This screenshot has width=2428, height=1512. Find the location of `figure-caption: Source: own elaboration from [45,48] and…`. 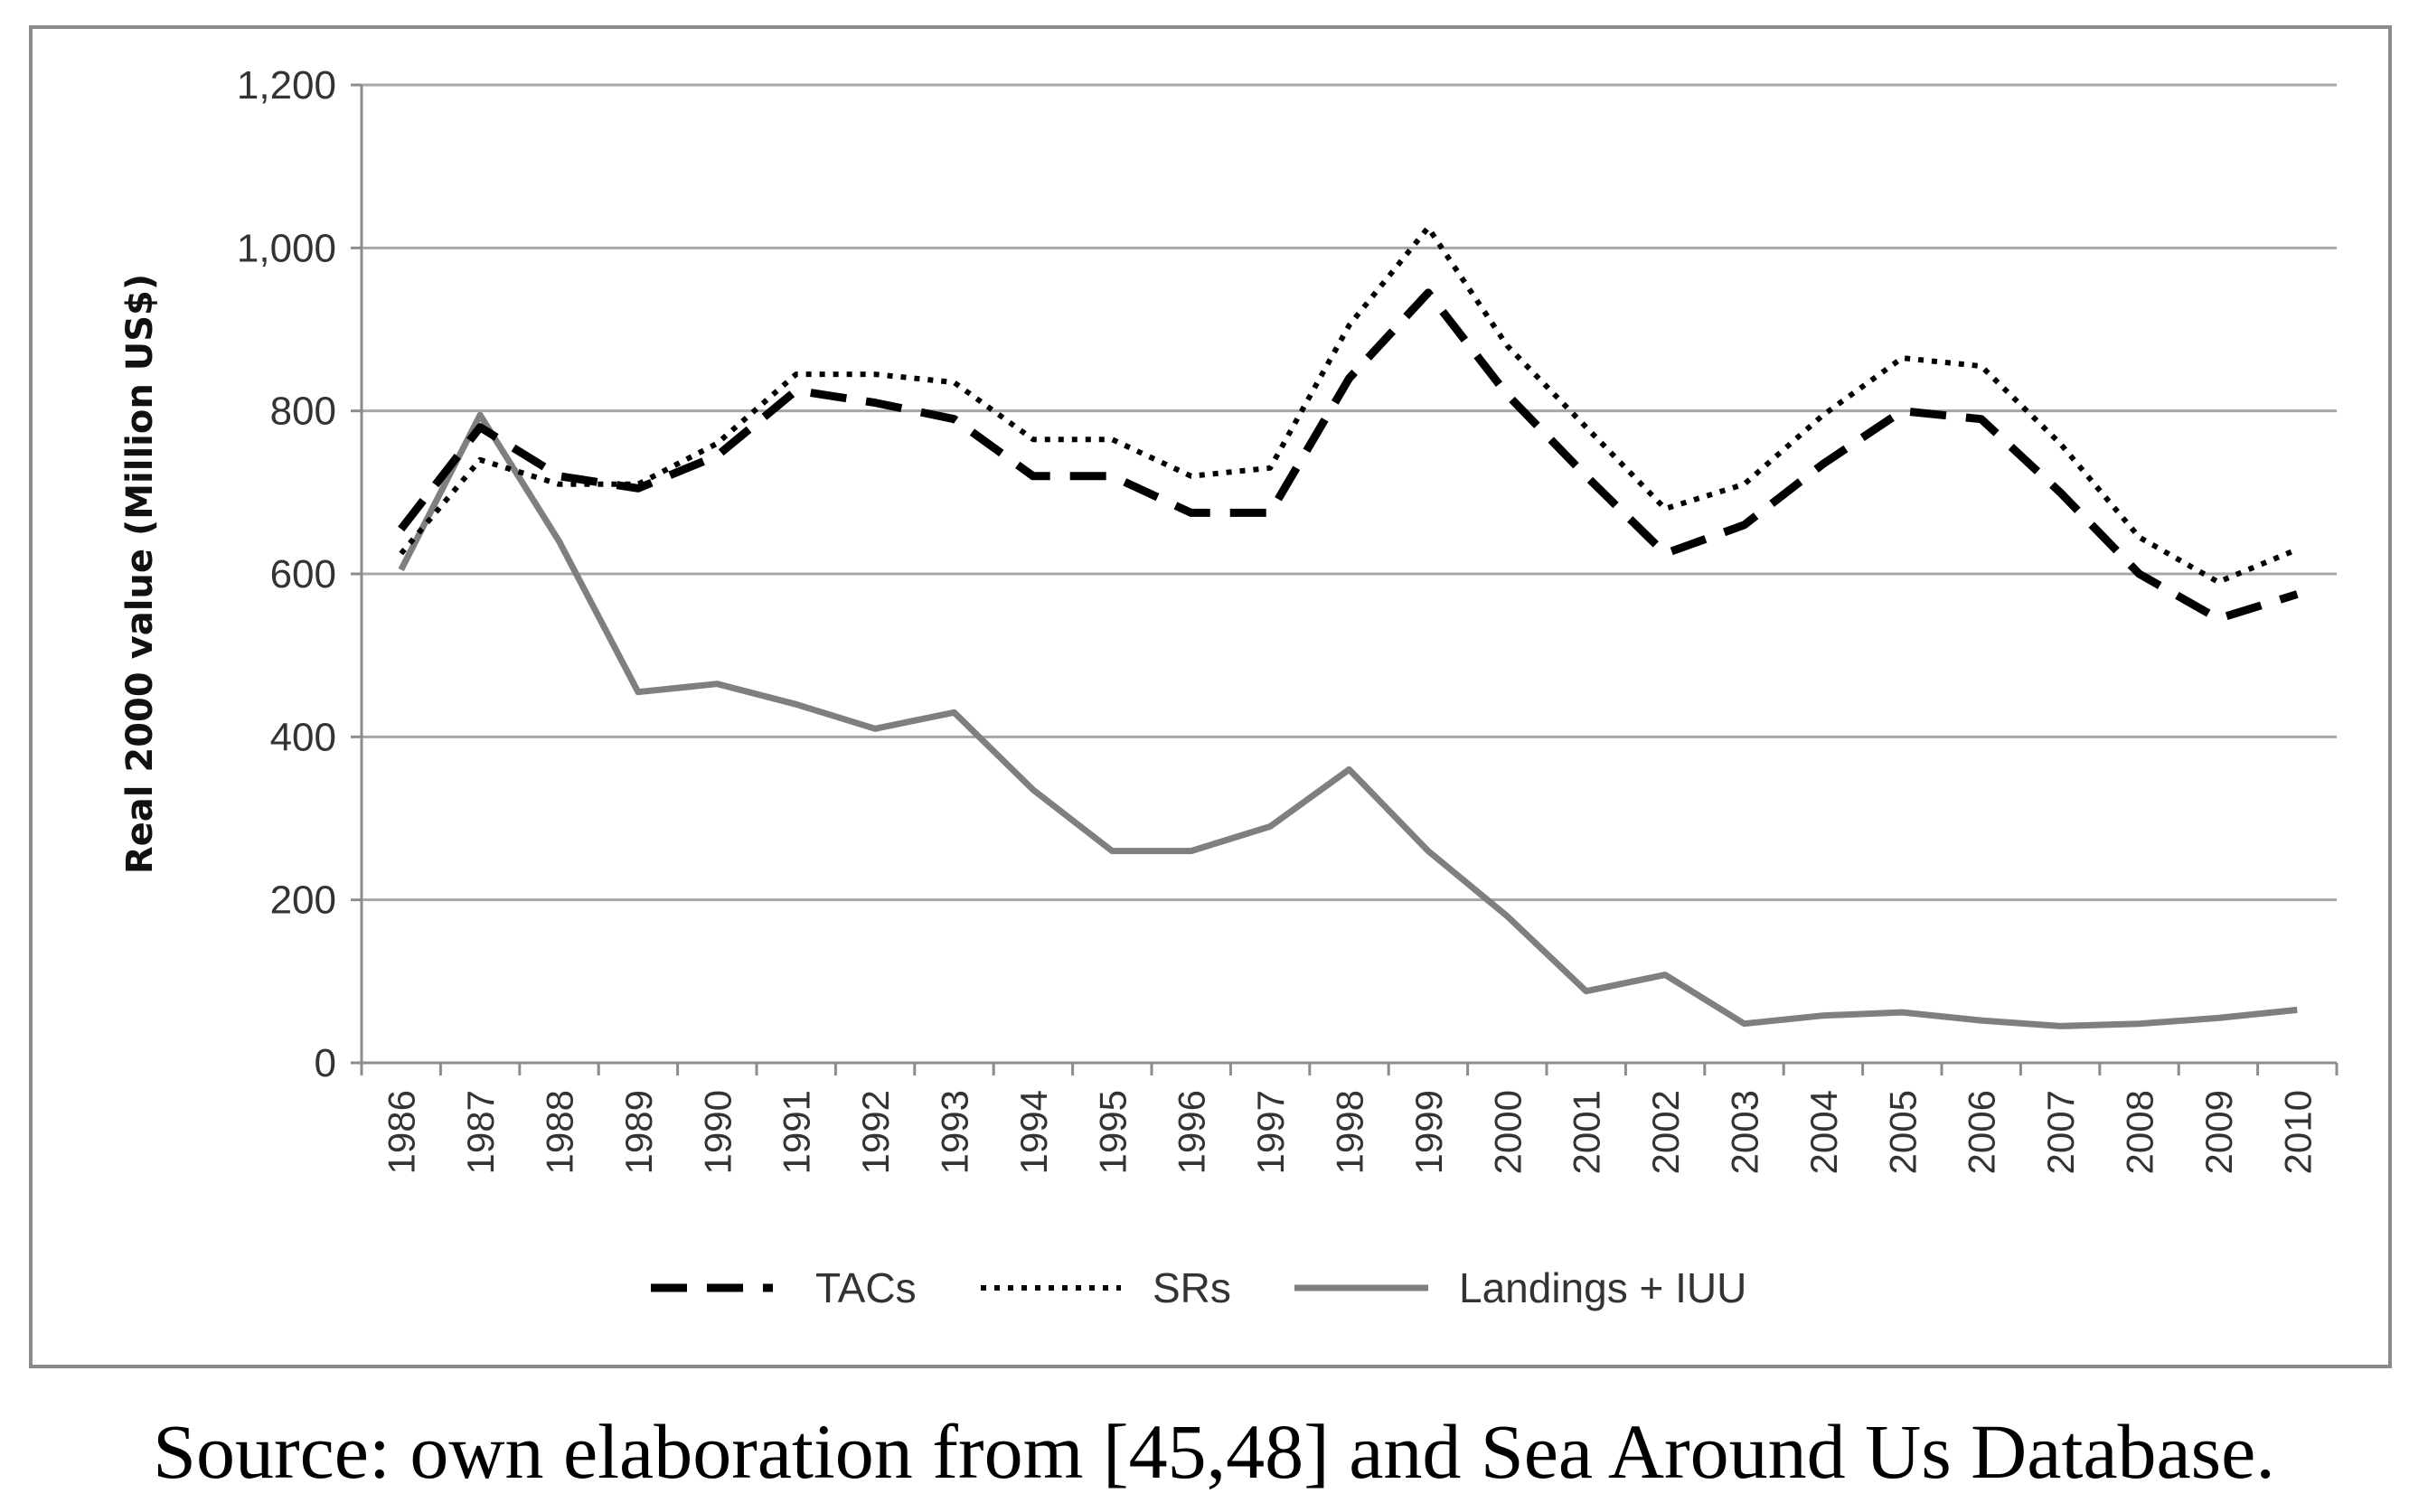

figure-caption: Source: own elaboration from [45,48] and… is located at coordinates (1214, 1451).